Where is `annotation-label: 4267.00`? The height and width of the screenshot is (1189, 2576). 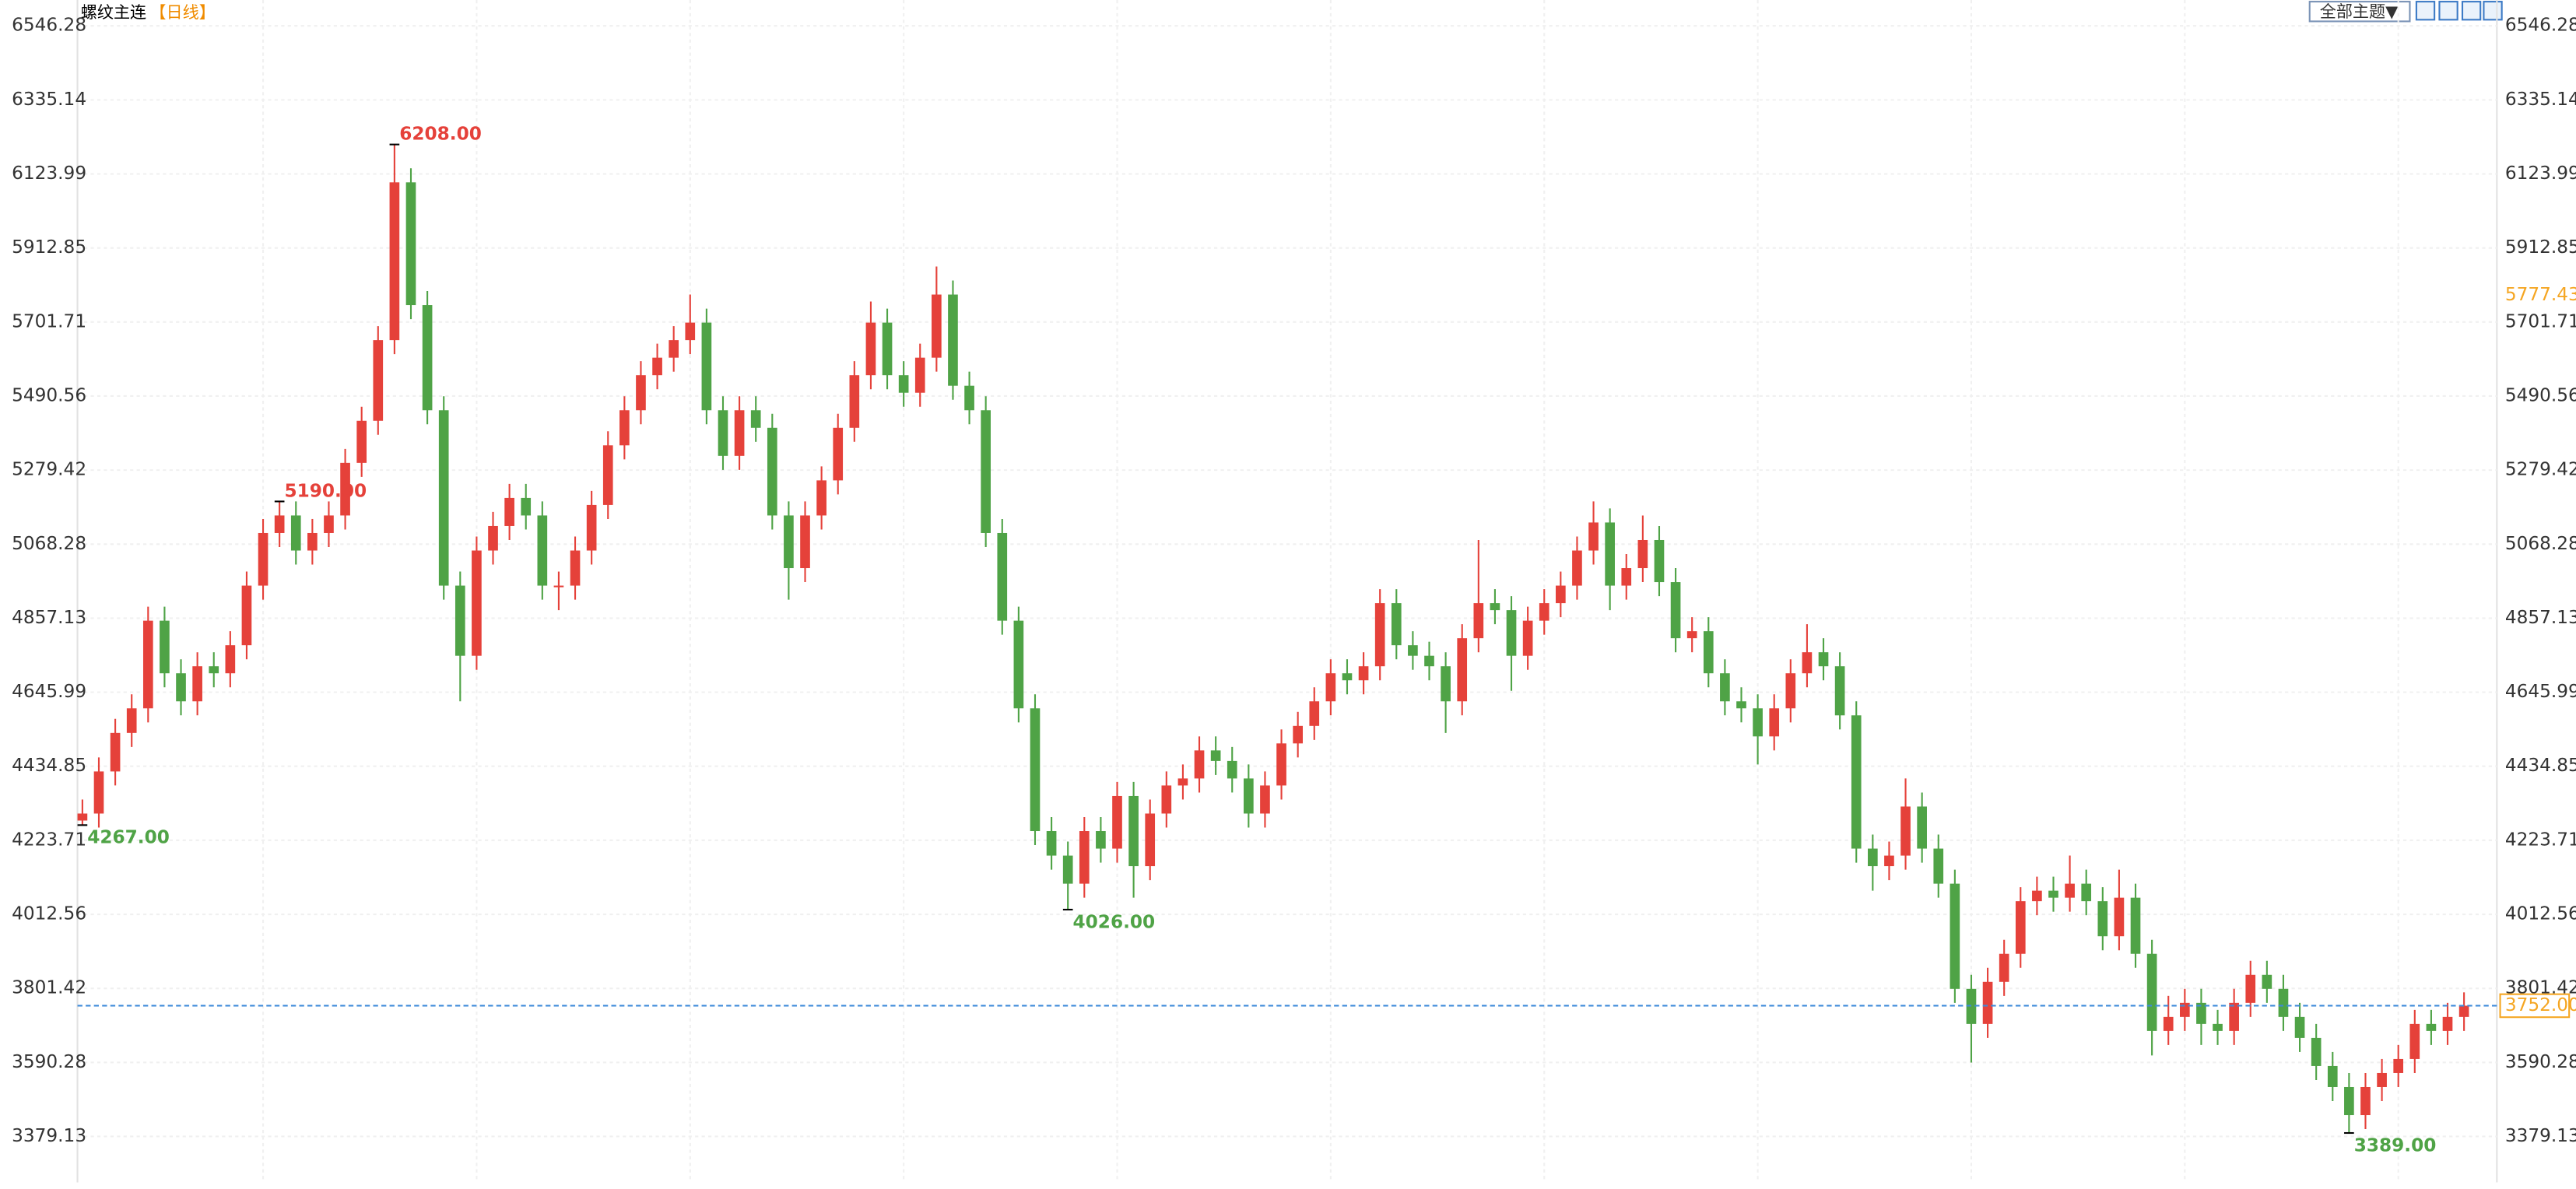 annotation-label: 4267.00 is located at coordinates (129, 837).